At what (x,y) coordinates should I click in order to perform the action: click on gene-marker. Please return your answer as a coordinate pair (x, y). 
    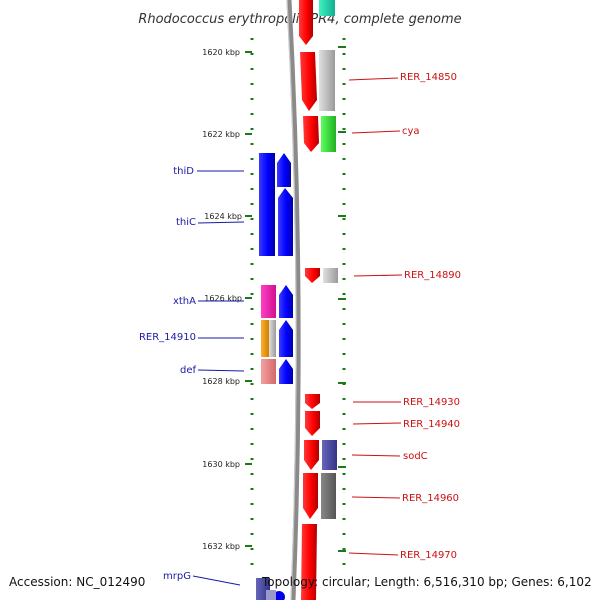
    Looking at the image, I should click on (279, 595).